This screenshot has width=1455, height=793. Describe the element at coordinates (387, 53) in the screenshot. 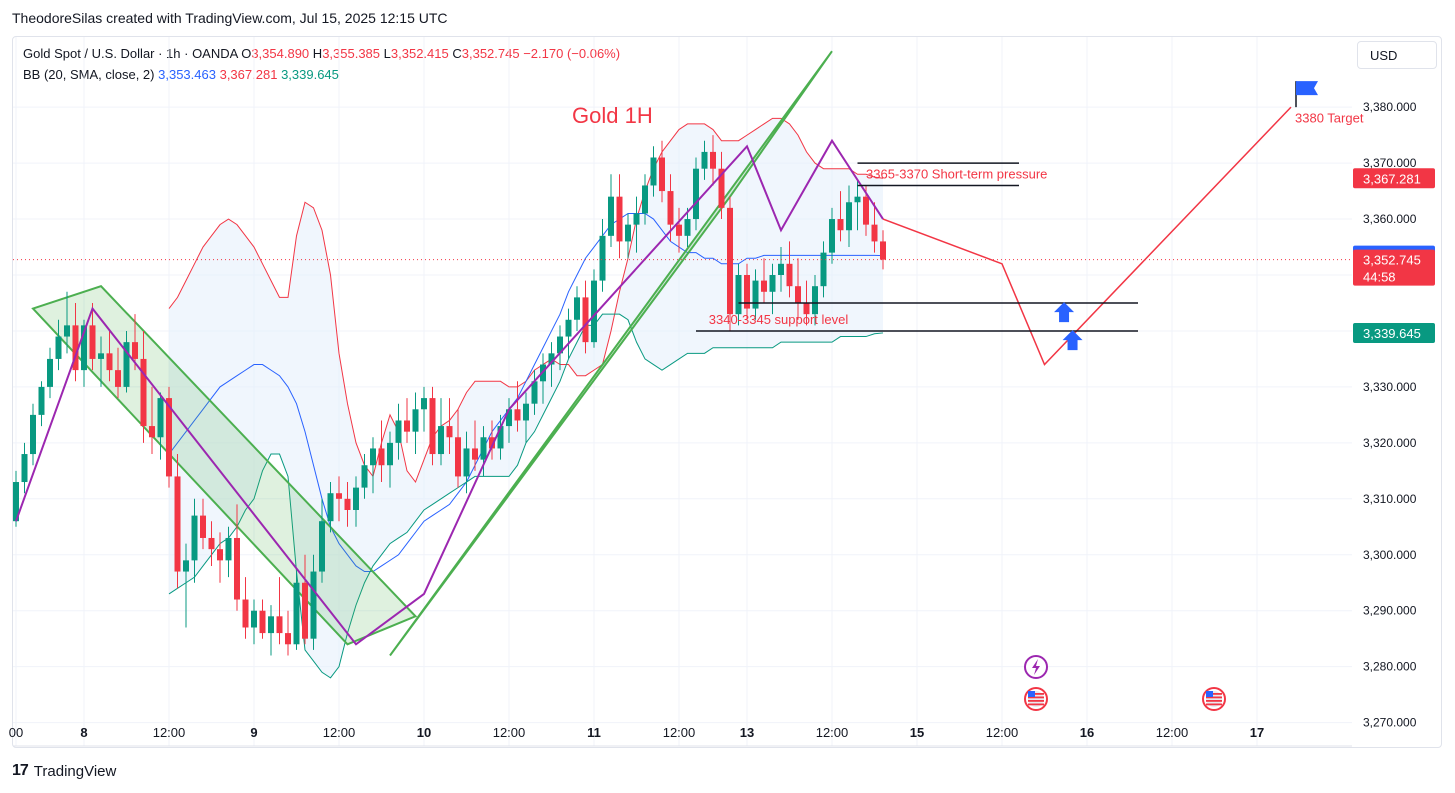

I see `low-label: L` at that location.